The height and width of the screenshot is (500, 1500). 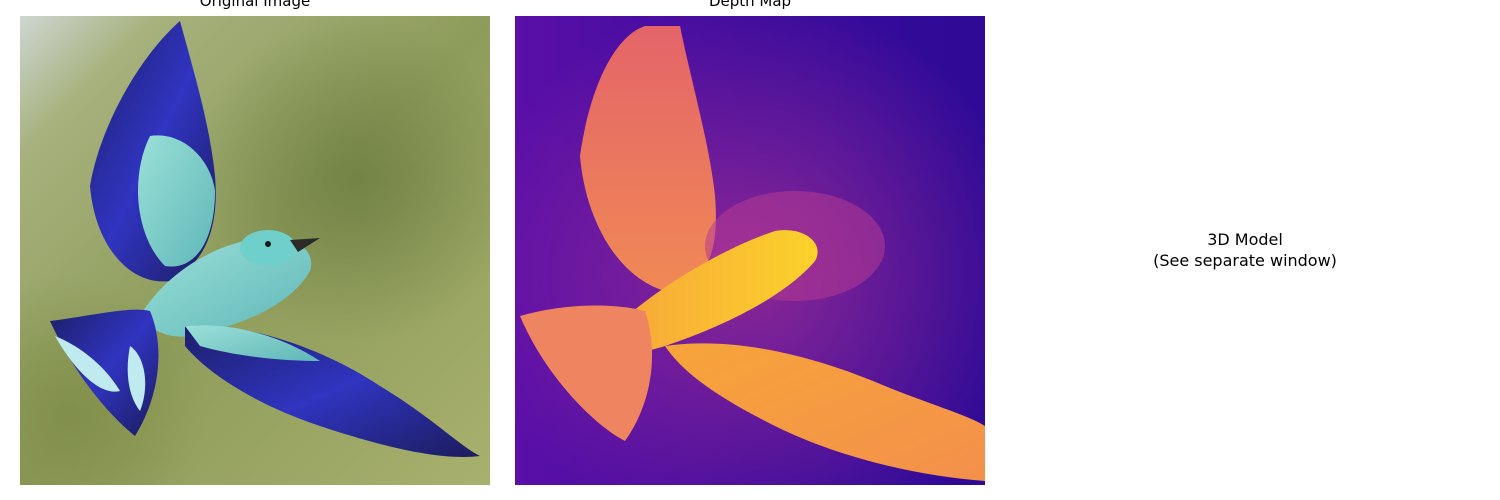 What do you see at coordinates (1245, 239) in the screenshot?
I see `3d-model-label: 3D Model` at bounding box center [1245, 239].